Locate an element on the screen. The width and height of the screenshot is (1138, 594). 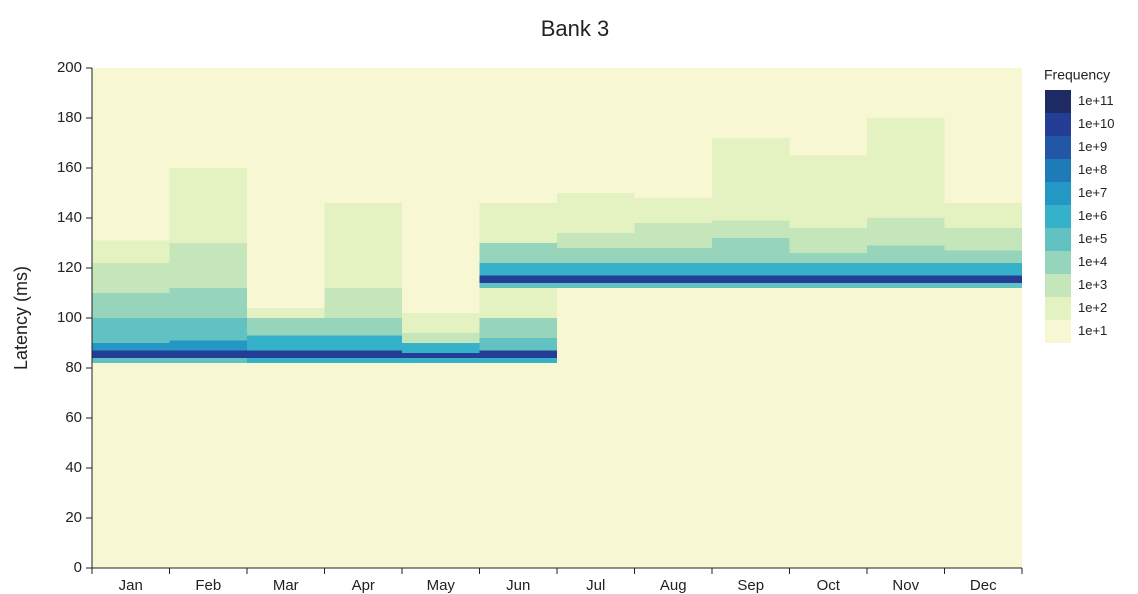
legend-label: 1e+1 is located at coordinates (1092, 330).